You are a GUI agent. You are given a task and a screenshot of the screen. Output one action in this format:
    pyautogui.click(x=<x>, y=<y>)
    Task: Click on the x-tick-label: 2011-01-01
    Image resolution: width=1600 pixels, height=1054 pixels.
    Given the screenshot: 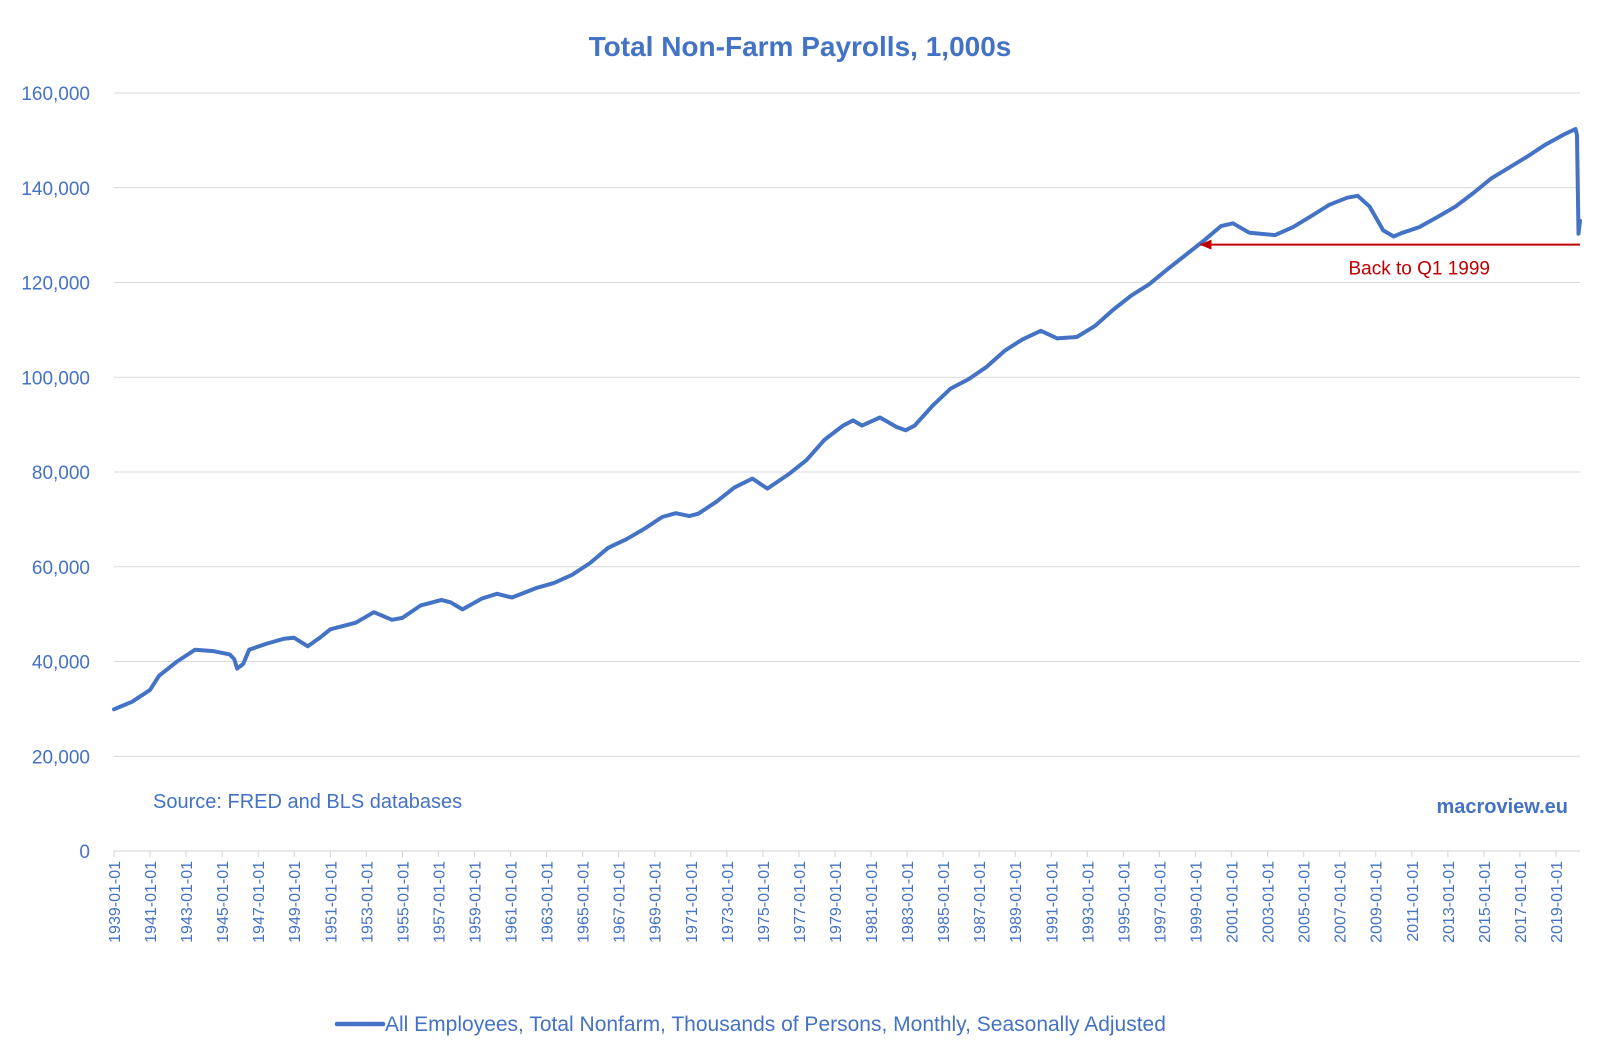 What is the action you would take?
    pyautogui.click(x=1413, y=901)
    